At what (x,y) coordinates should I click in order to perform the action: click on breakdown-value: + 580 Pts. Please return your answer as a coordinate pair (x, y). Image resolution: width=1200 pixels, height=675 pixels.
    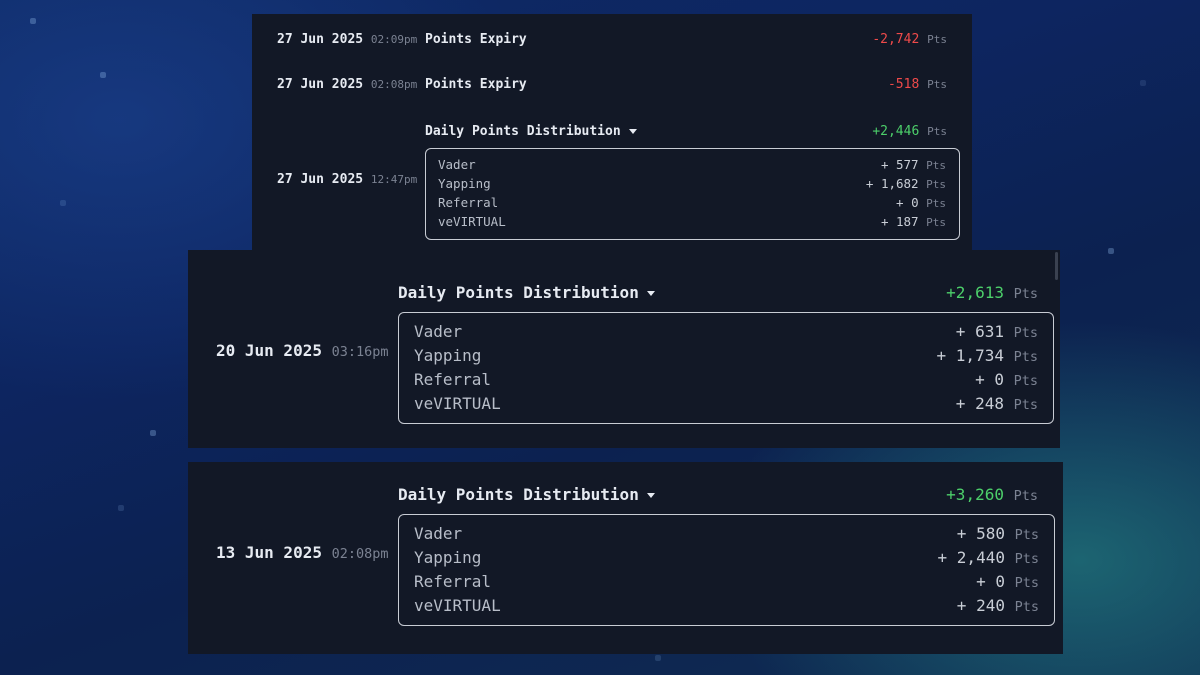
    Looking at the image, I should click on (997, 533).